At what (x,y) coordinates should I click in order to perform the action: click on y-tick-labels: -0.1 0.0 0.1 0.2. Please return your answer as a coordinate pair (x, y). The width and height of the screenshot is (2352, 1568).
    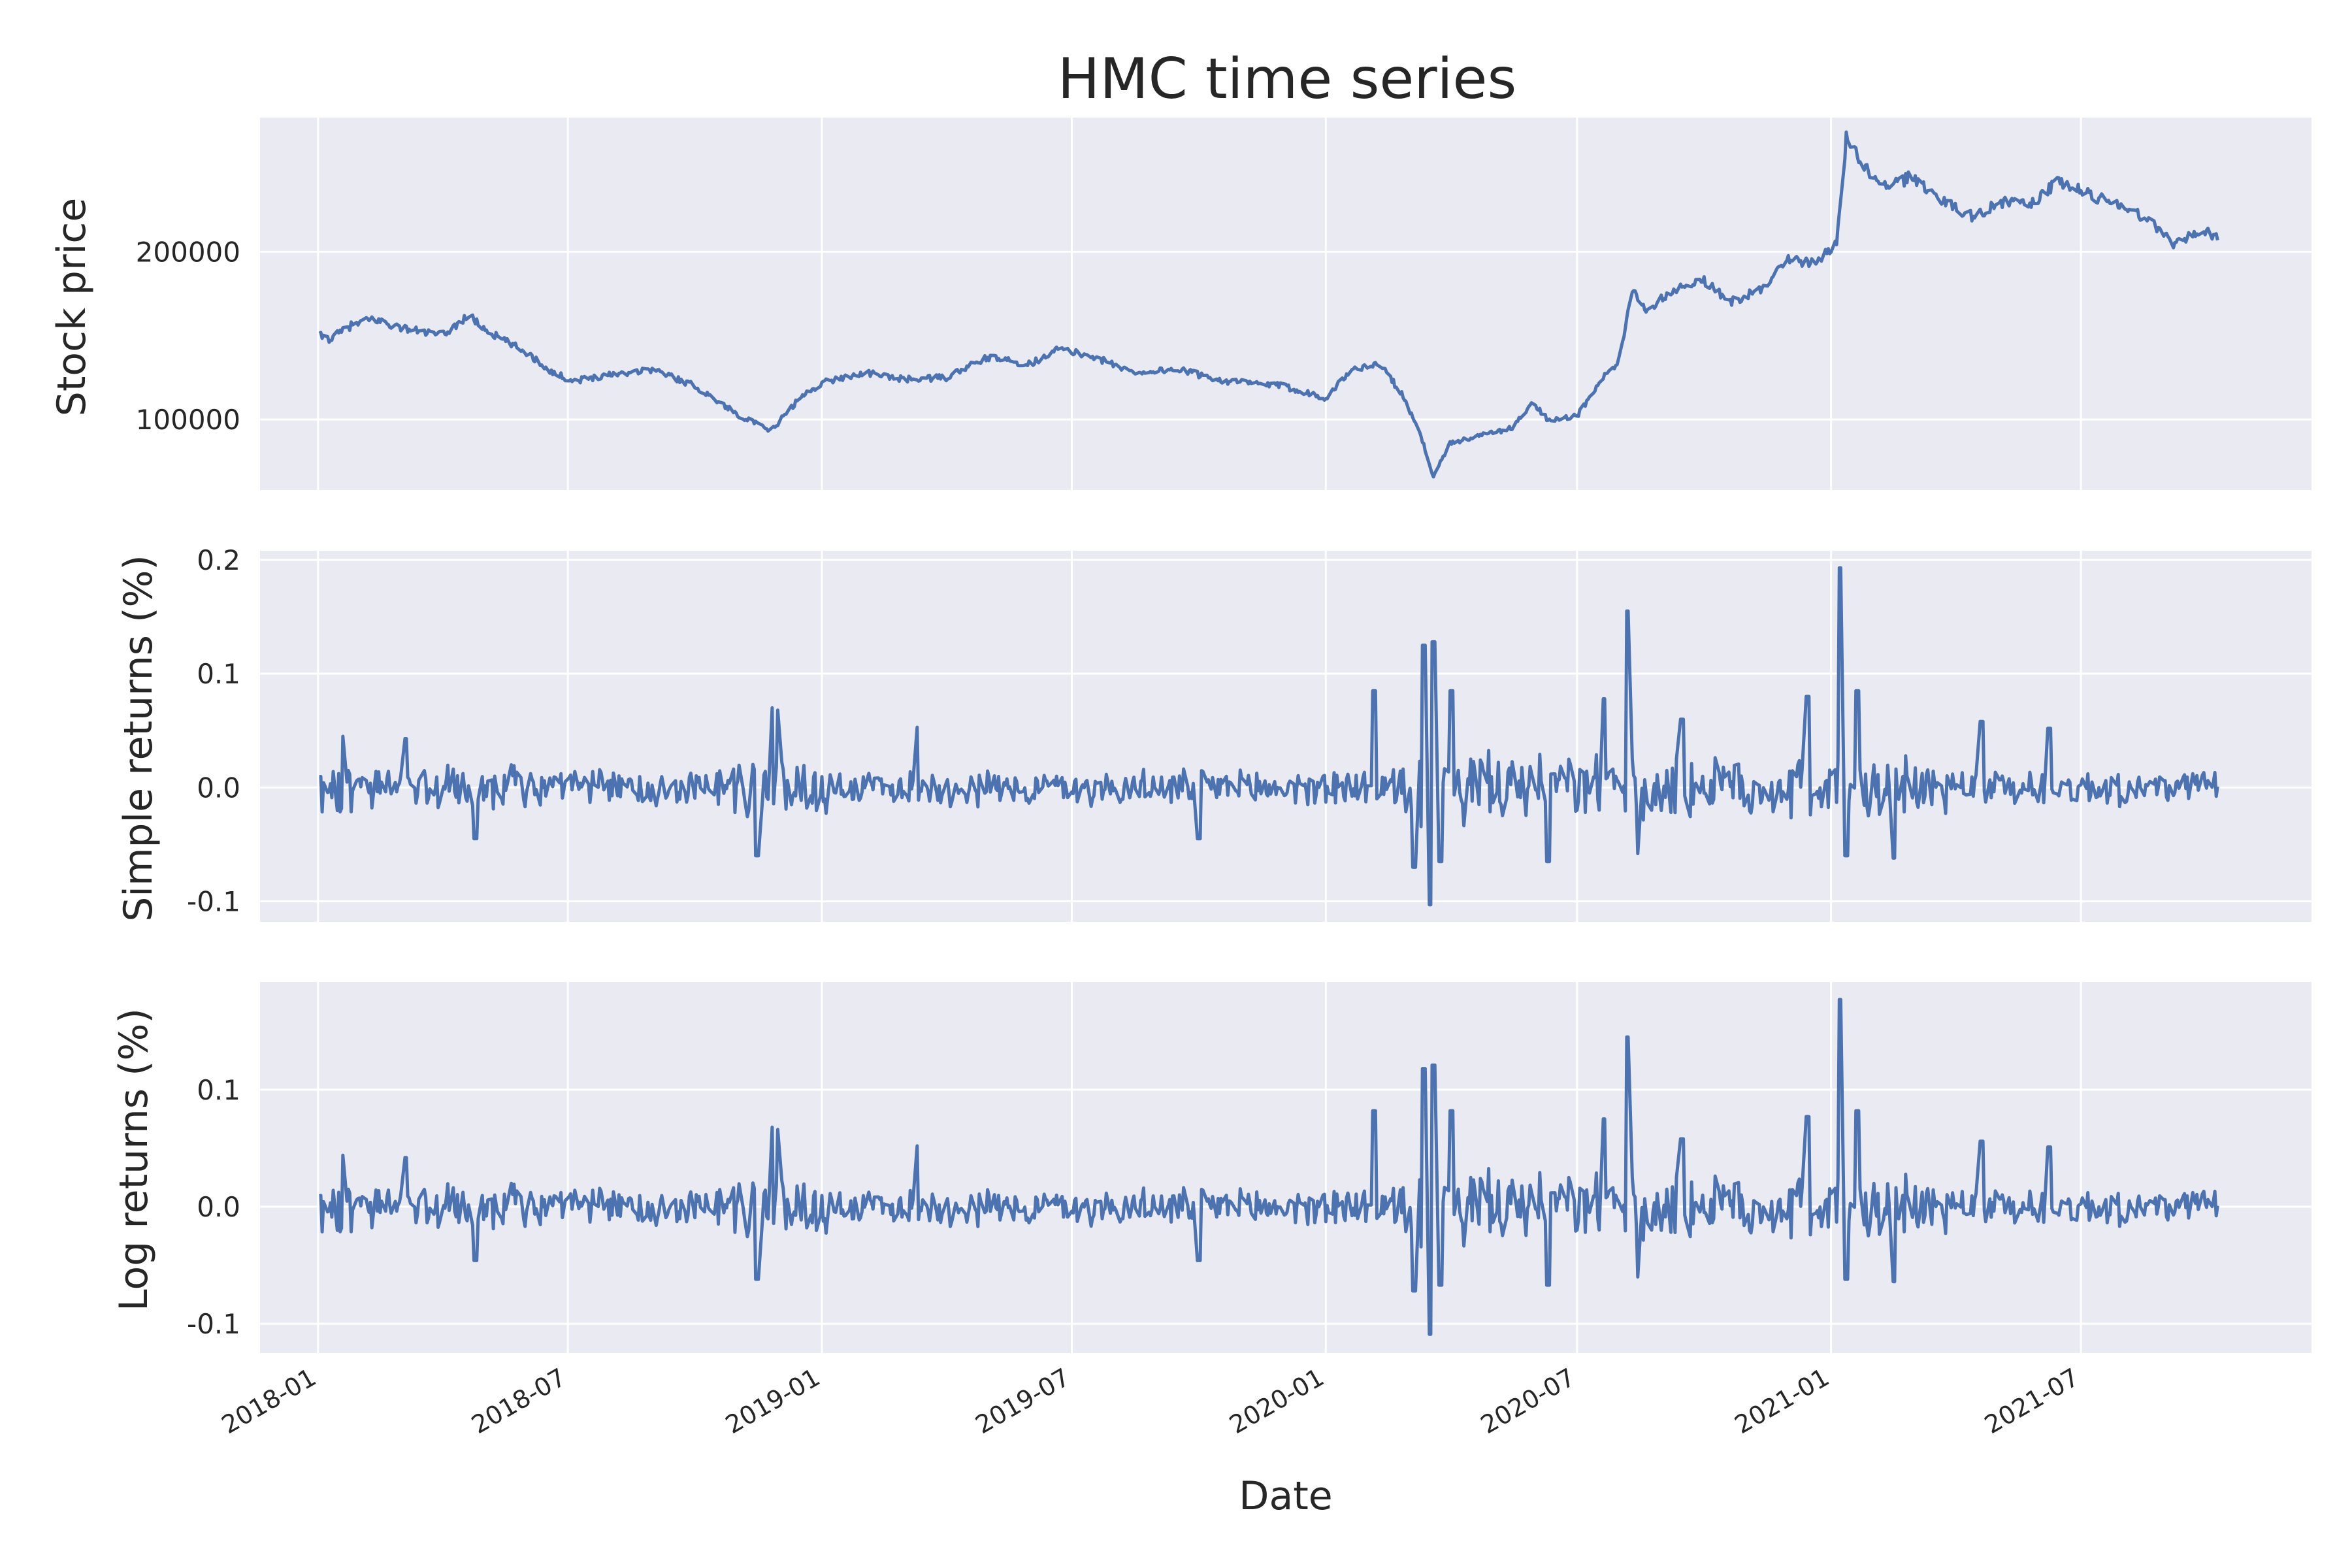
    Looking at the image, I should click on (213, 731).